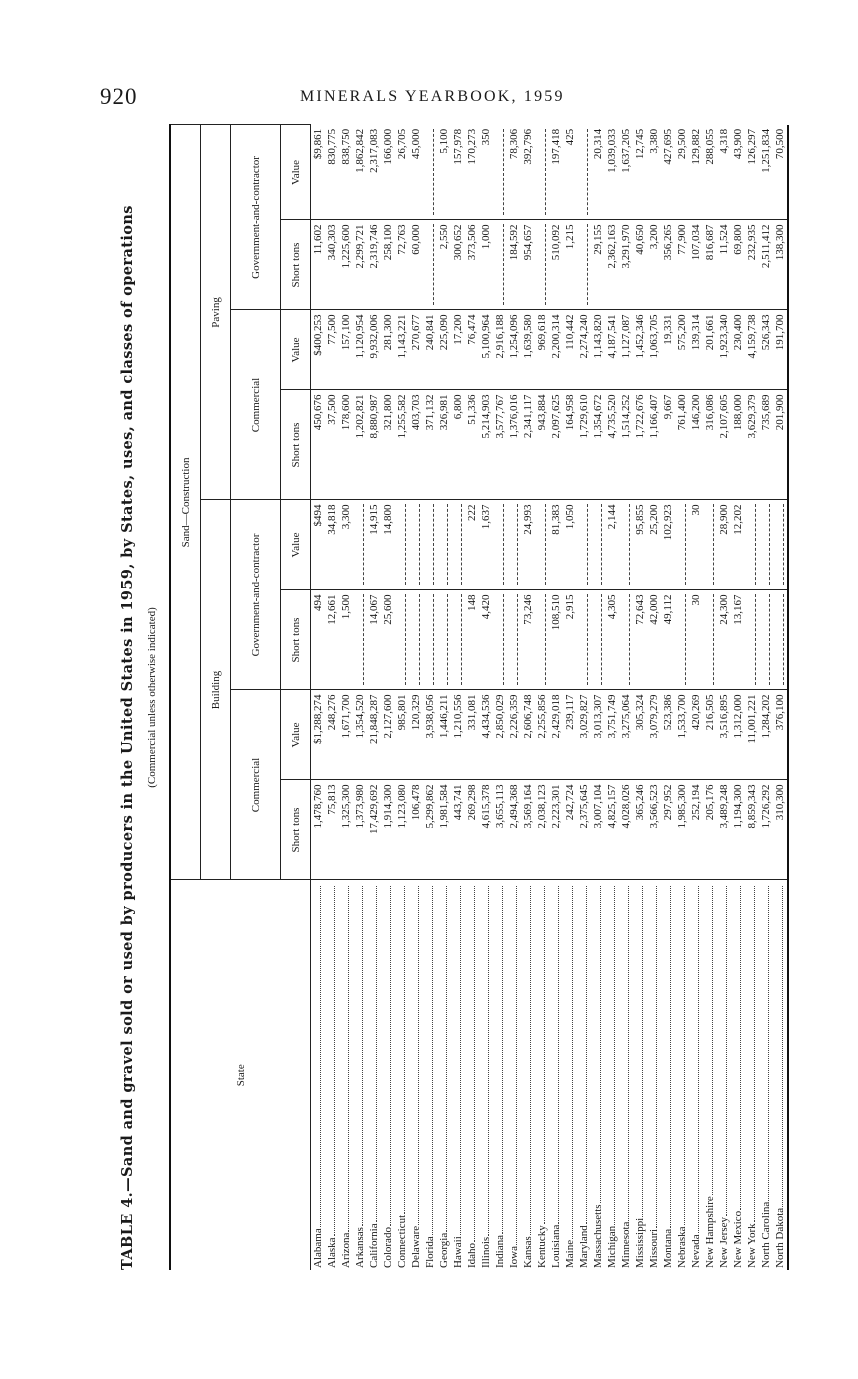 This screenshot has width=858, height=1379. I want to click on building-government-value: $494, so click(317, 545).